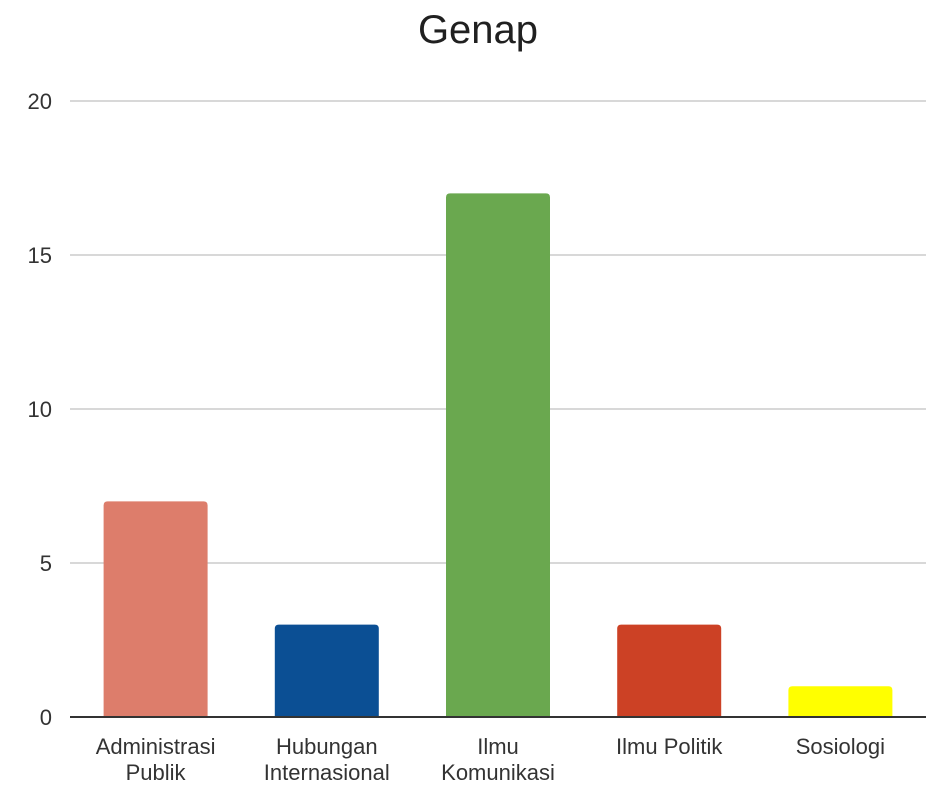 The height and width of the screenshot is (789, 926). I want to click on x-tick-label: Administrasi Publik, so click(156, 759).